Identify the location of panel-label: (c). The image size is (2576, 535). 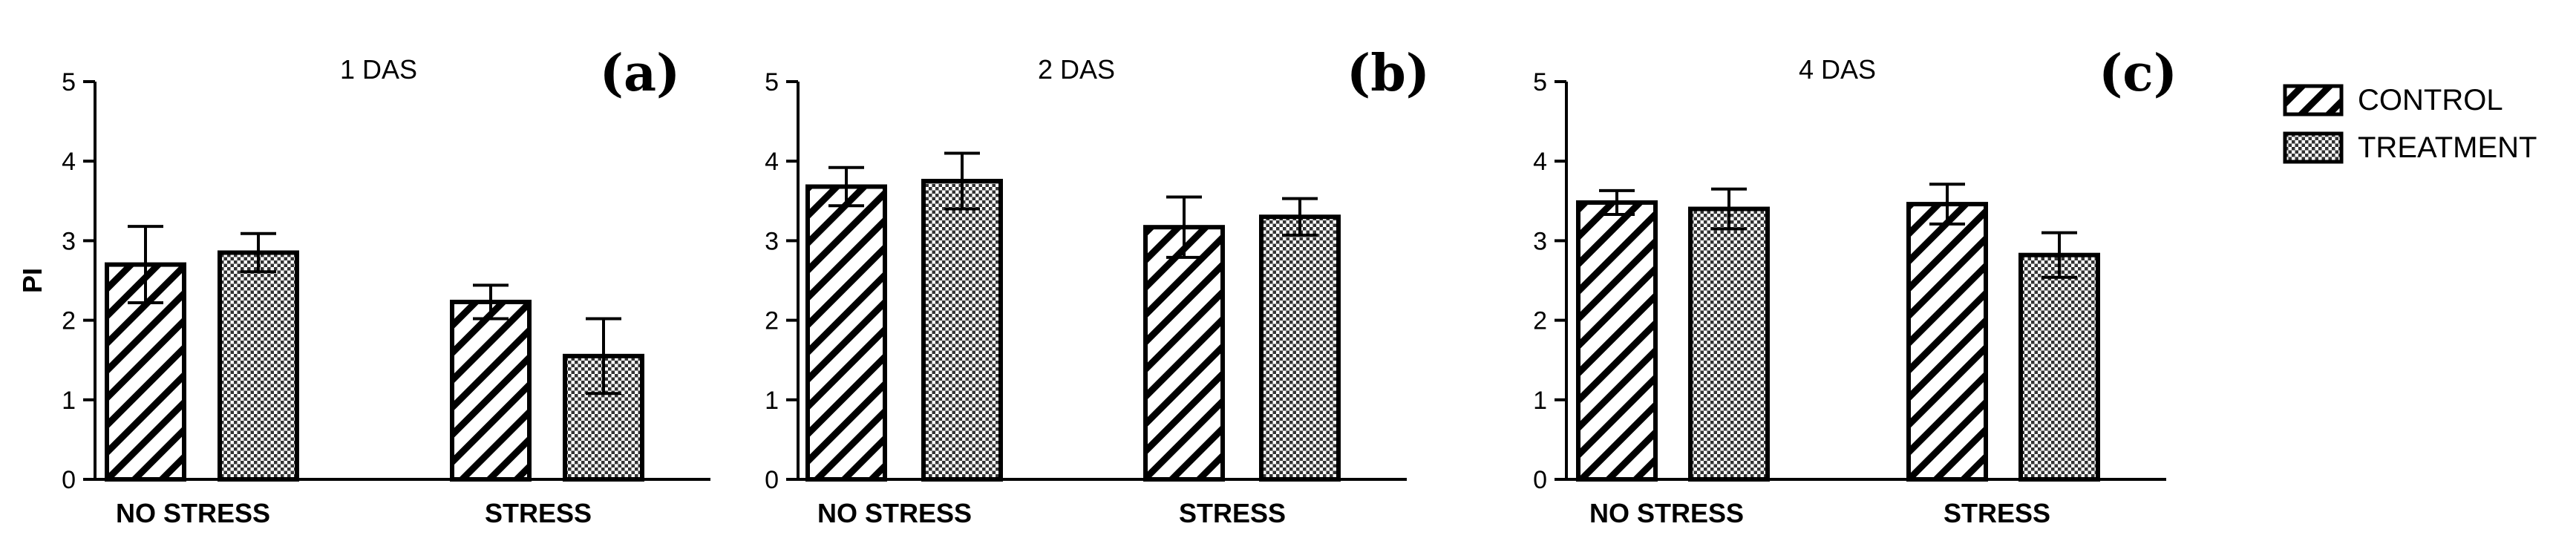
(2138, 73).